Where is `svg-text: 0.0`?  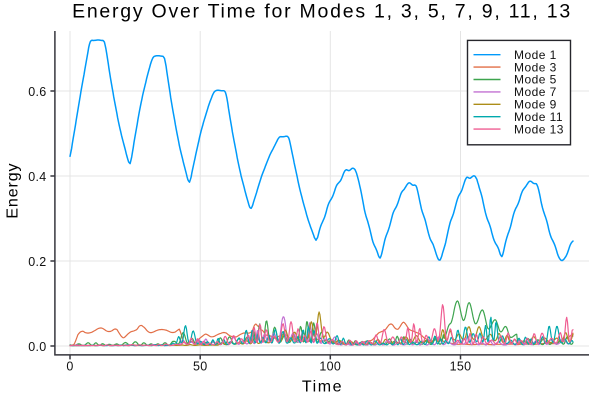 svg-text: 0.0 is located at coordinates (37, 347).